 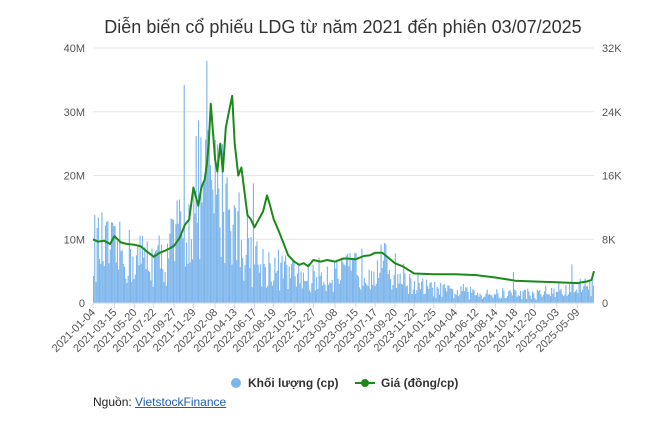 What do you see at coordinates (612, 113) in the screenshot?
I see `y-right-tick-label: 24K` at bounding box center [612, 113].